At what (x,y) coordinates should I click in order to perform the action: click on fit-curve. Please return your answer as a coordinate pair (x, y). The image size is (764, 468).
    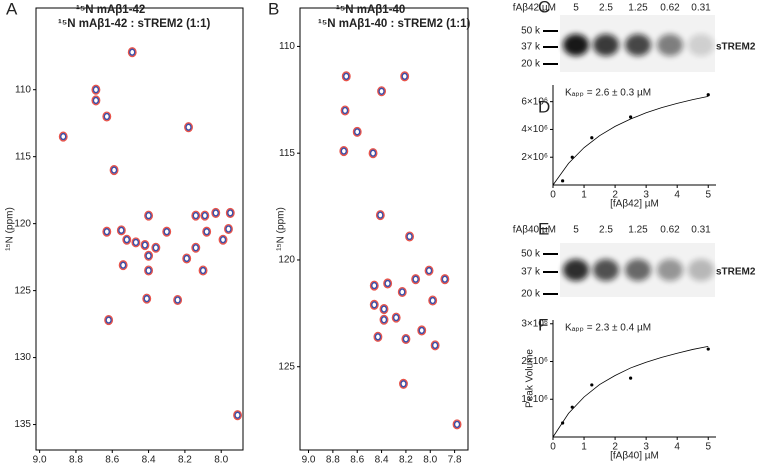
    Looking at the image, I should click on (630, 392).